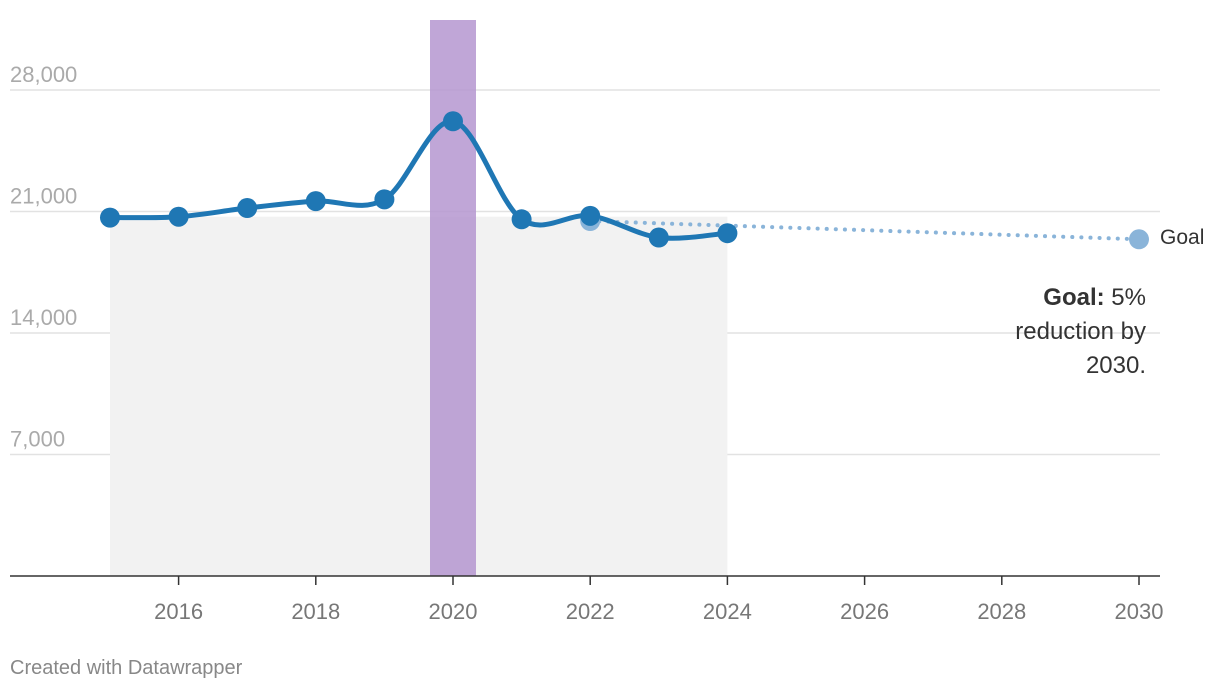  What do you see at coordinates (1182, 237) in the screenshot?
I see `goal-series-label: Goal` at bounding box center [1182, 237].